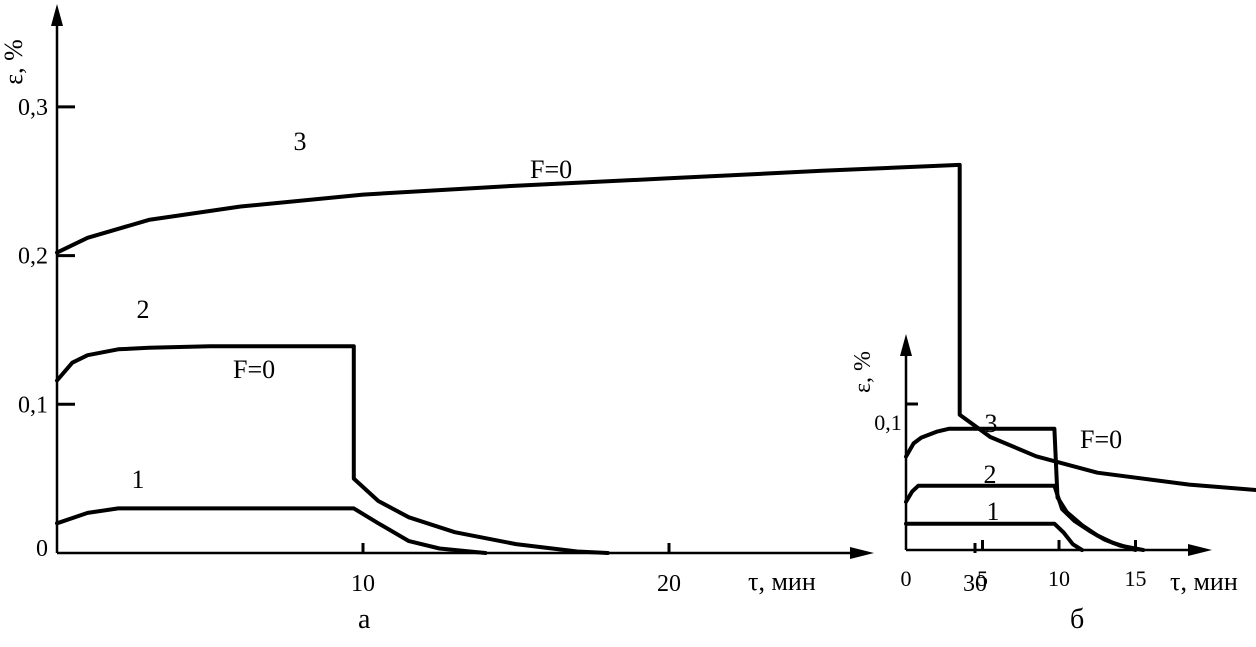 This screenshot has height=647, width=1256. What do you see at coordinates (1021, 489) in the screenshot?
I see `panel-b-series-3-line` at bounding box center [1021, 489].